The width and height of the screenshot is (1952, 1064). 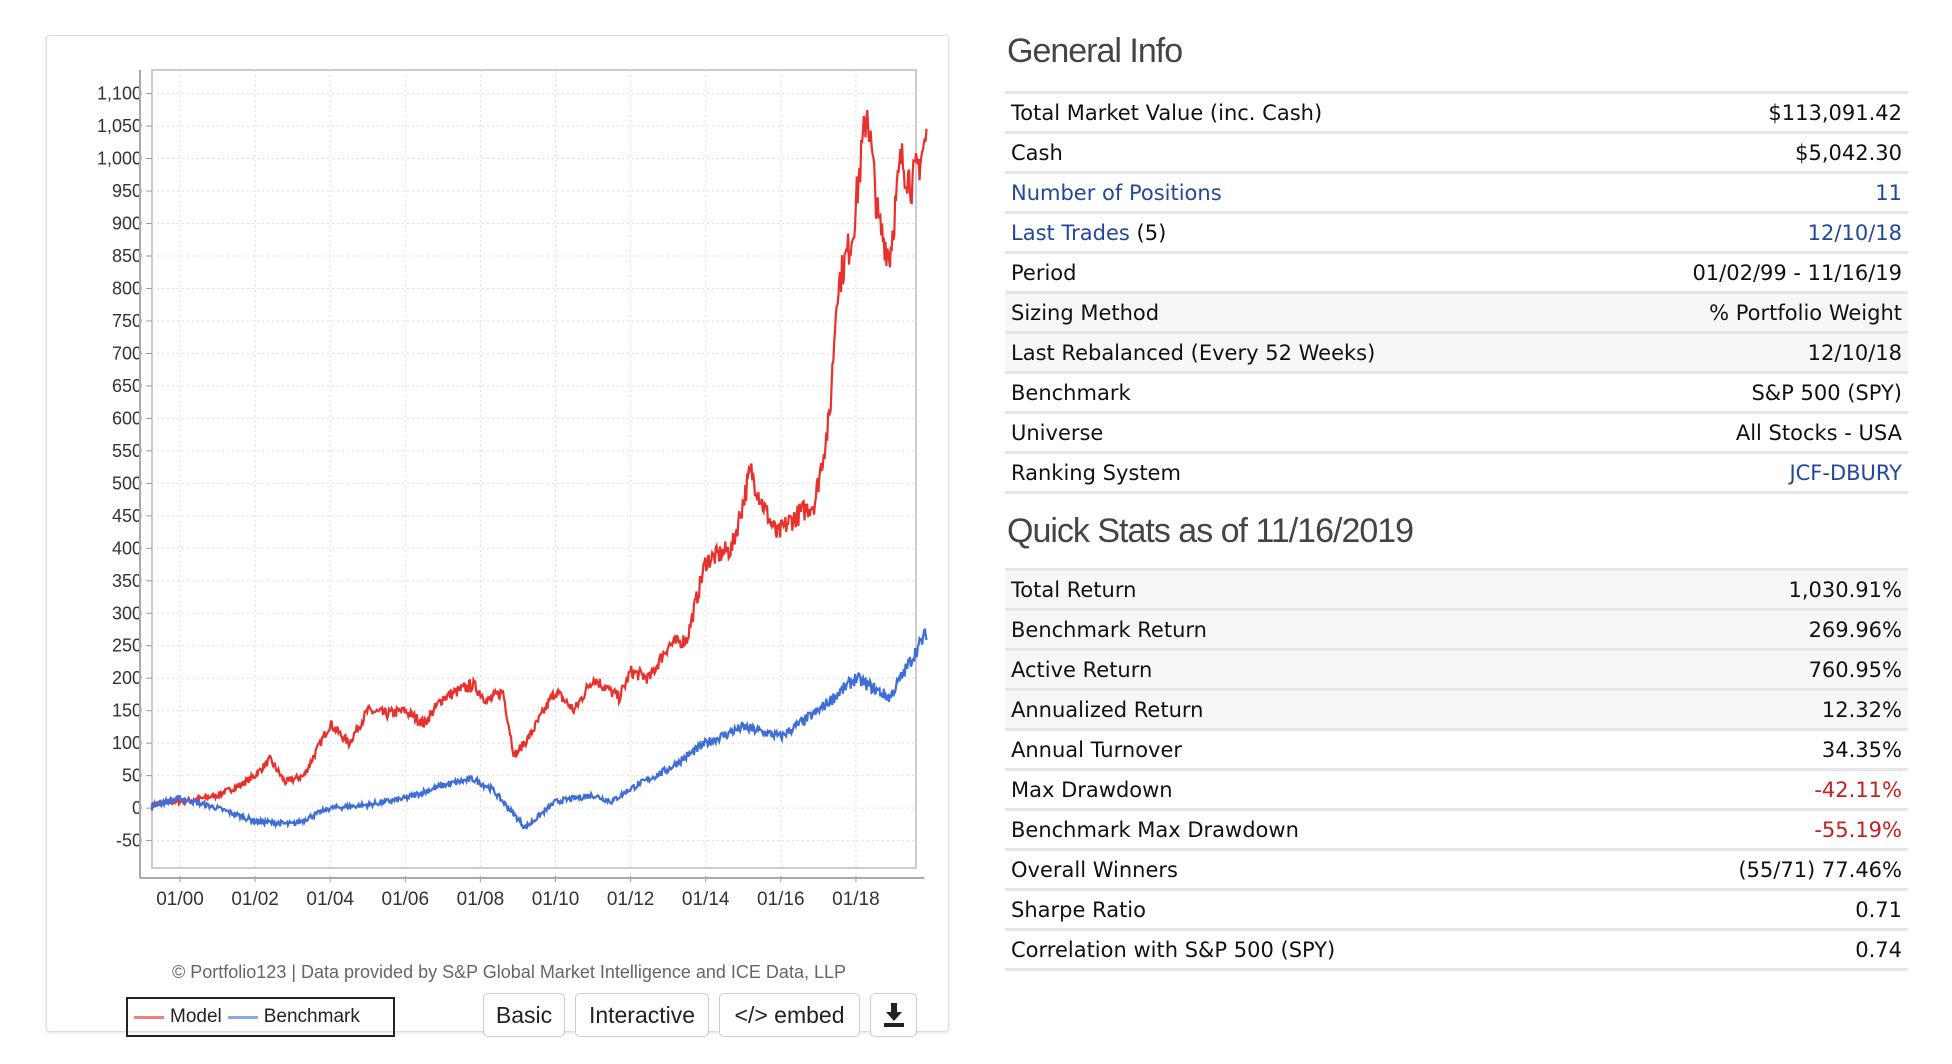 What do you see at coordinates (1070, 232) in the screenshot?
I see `row-label-text: Last Trades` at bounding box center [1070, 232].